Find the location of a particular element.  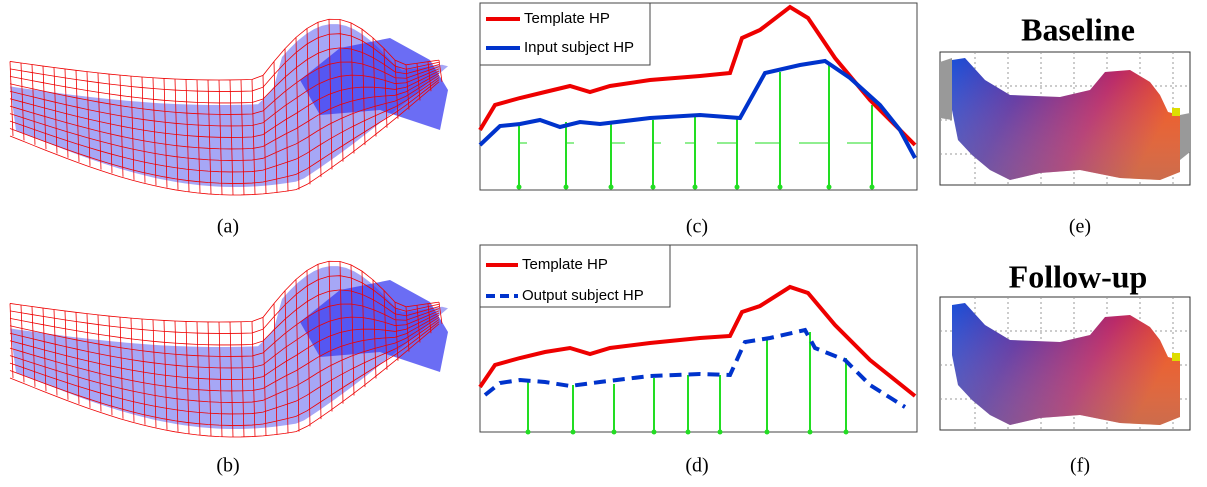

plot-panel-d: Template HP Output subject HP is located at coordinates (698, 339).